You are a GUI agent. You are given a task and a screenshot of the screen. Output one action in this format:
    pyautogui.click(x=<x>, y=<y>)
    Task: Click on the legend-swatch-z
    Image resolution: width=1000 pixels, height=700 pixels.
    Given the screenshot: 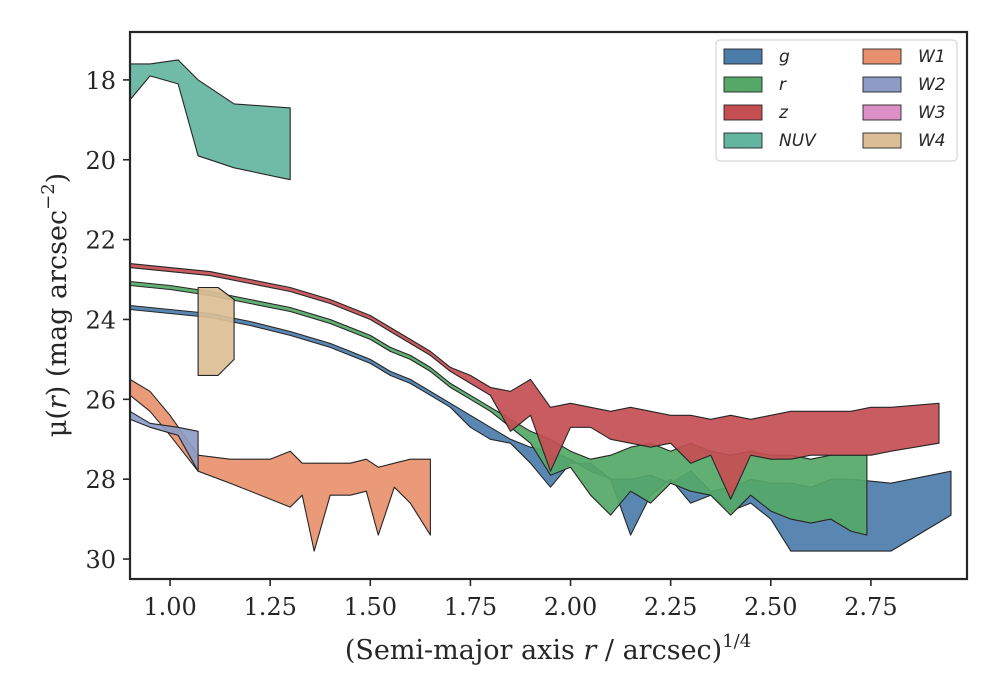 What is the action you would take?
    pyautogui.click(x=743, y=112)
    